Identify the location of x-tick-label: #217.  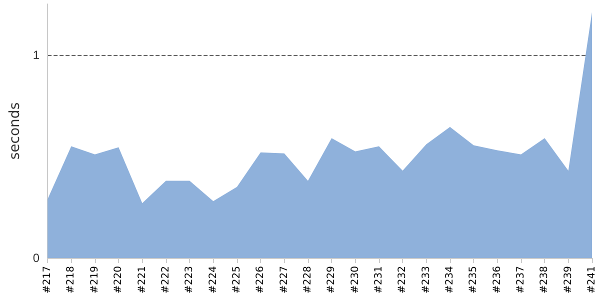
(48, 280).